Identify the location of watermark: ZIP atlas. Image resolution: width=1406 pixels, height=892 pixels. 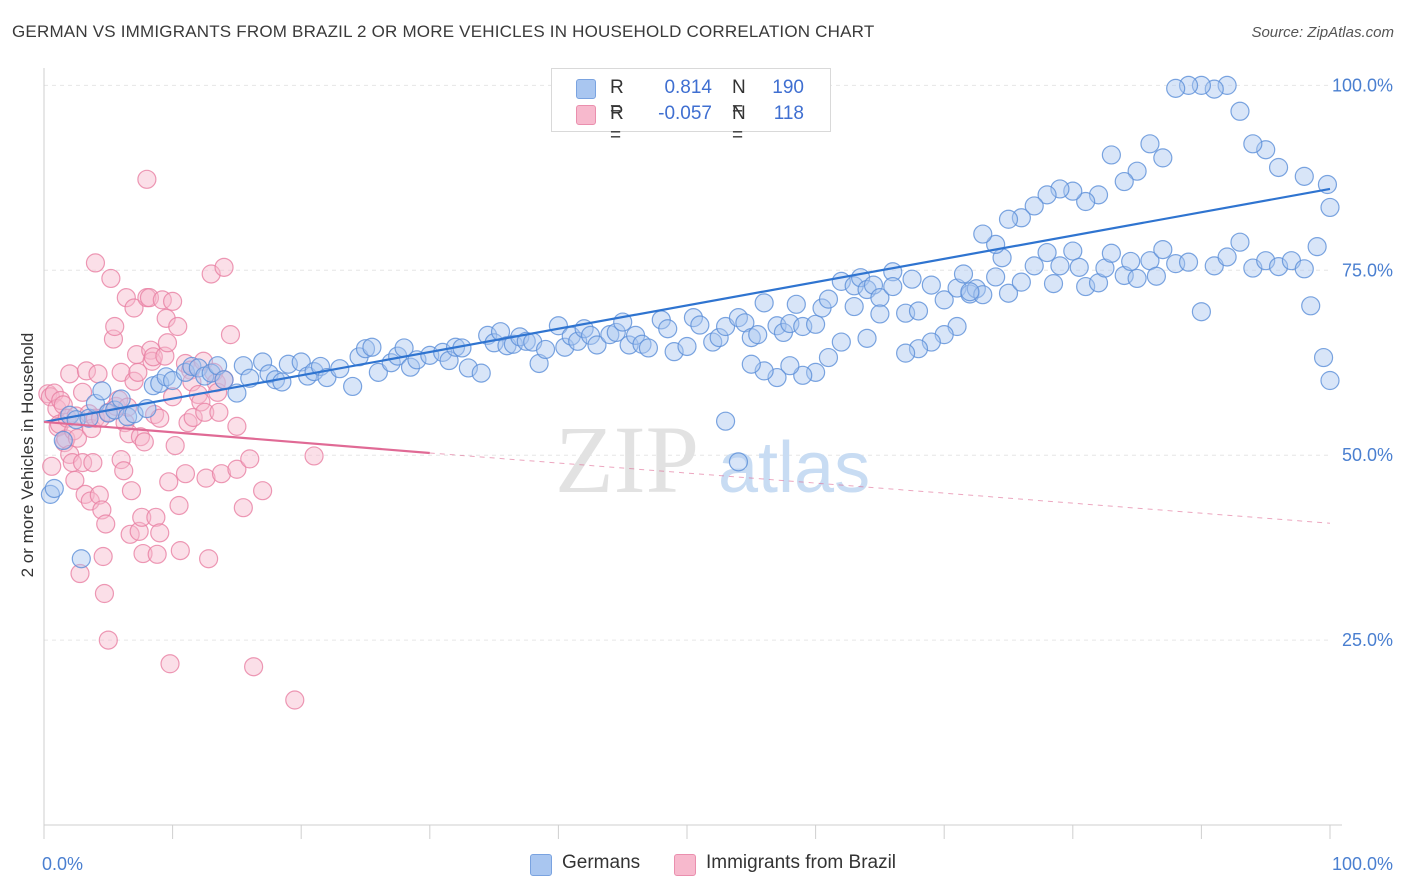
(712, 459).